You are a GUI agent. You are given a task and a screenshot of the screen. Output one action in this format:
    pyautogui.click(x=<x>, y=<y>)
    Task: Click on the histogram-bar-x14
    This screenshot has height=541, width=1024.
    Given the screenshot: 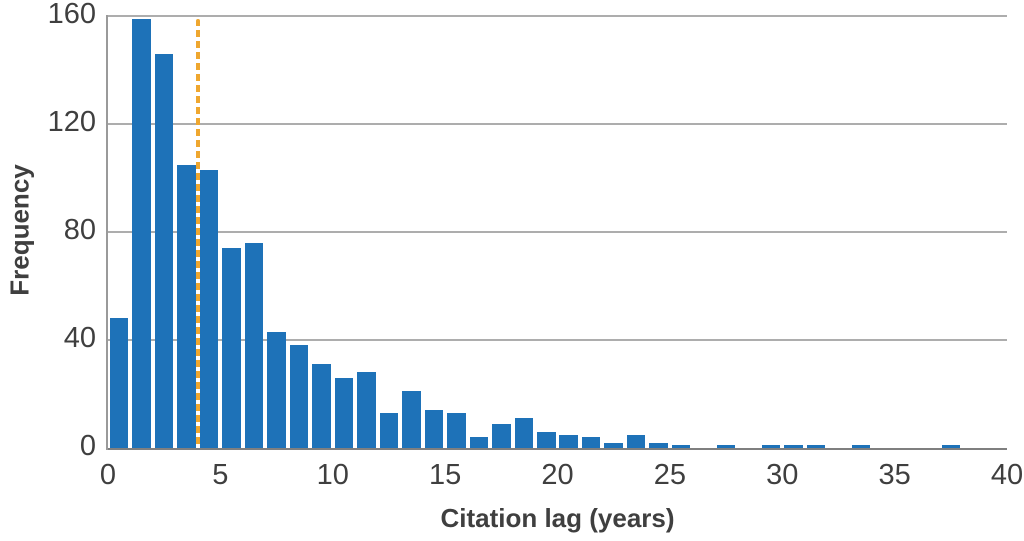 What is the action you would take?
    pyautogui.click(x=434, y=429)
    